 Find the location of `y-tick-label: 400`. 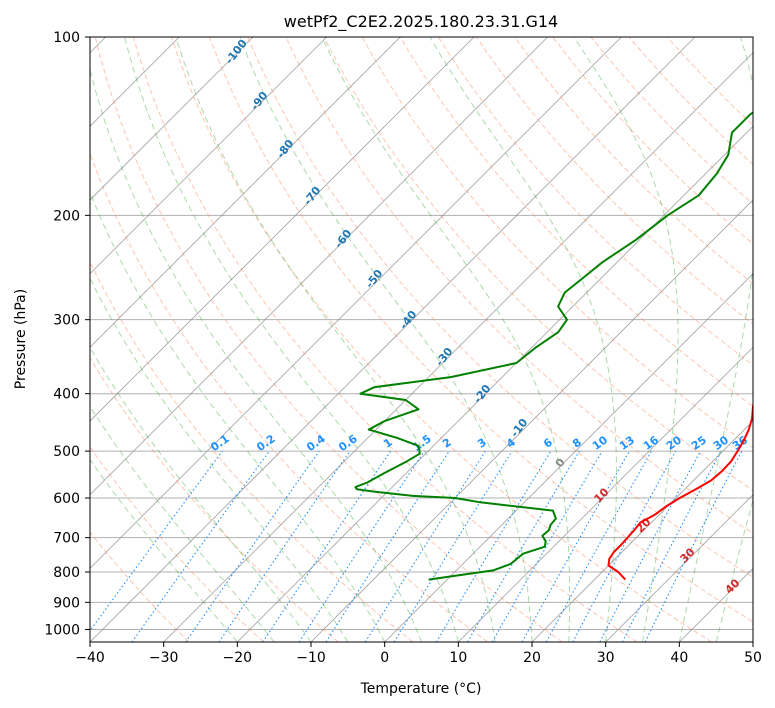

y-tick-label: 400 is located at coordinates (66, 395).